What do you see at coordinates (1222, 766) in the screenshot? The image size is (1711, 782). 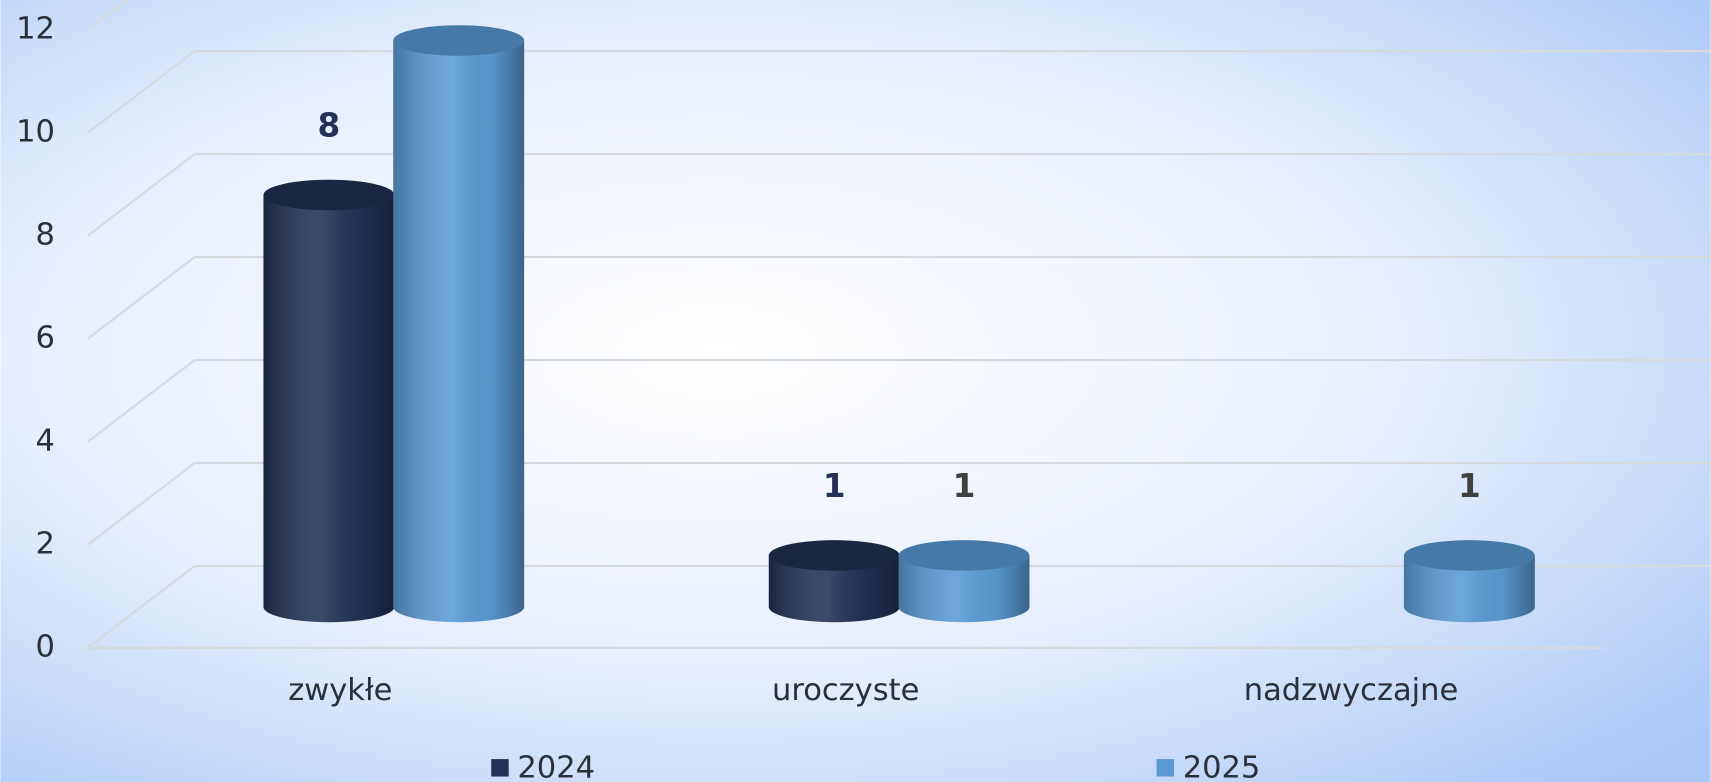 I see `legend-label: 2025` at bounding box center [1222, 766].